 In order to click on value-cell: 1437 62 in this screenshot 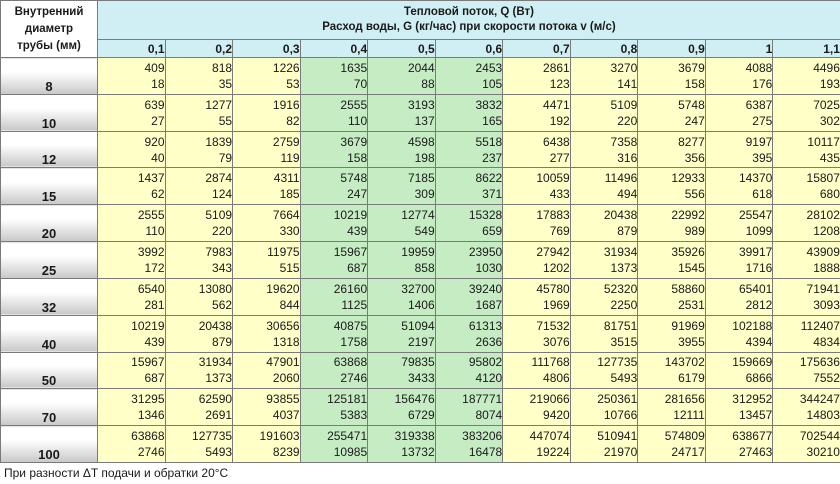, I will do `click(131, 186)`.